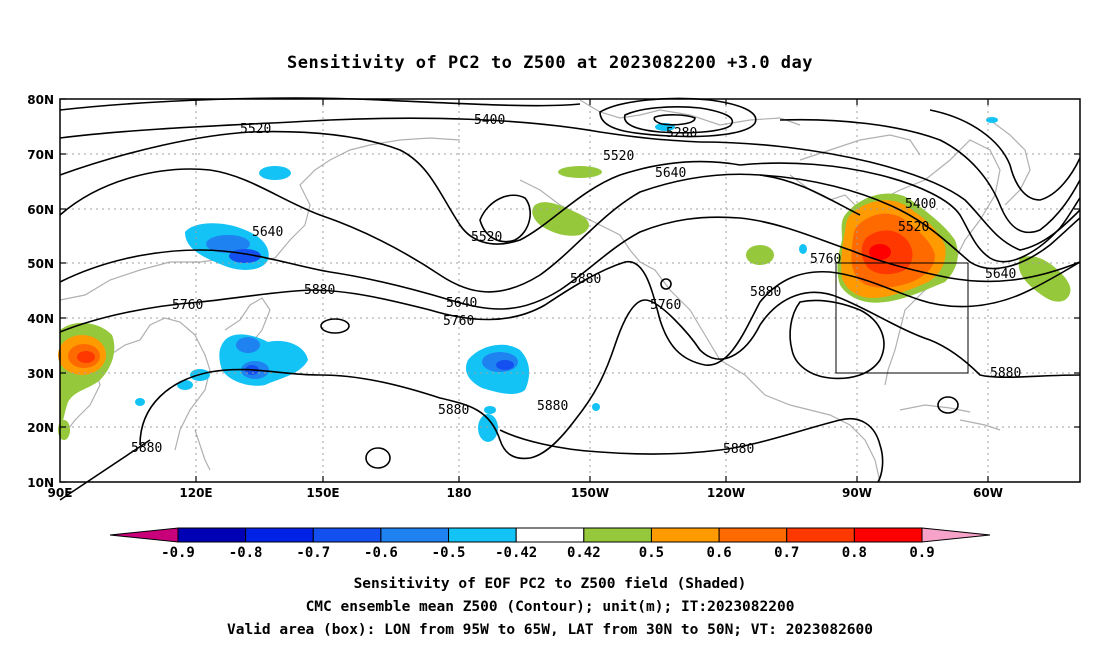  I want to click on lon-label: 120E, so click(195, 493).